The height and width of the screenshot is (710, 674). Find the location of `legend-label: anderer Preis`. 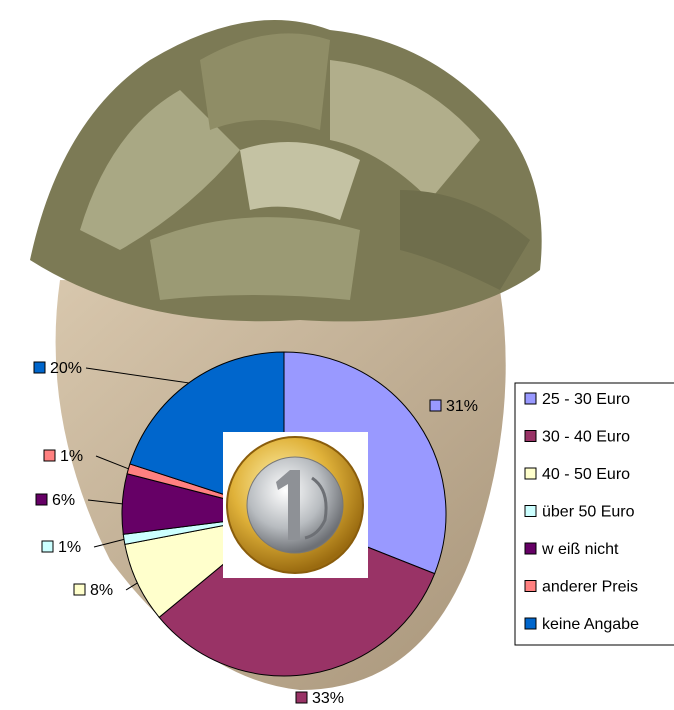

legend-label: anderer Preis is located at coordinates (590, 587).